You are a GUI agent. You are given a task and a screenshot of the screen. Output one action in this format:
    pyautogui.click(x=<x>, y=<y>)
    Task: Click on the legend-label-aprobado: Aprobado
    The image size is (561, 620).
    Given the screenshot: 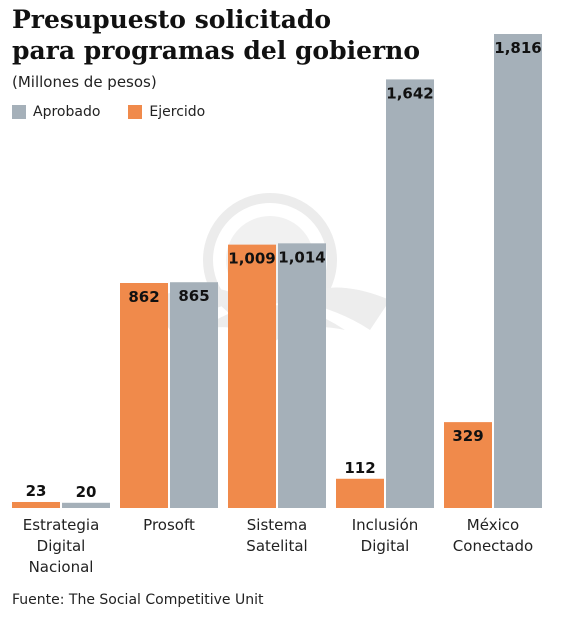 What is the action you would take?
    pyautogui.click(x=67, y=112)
    